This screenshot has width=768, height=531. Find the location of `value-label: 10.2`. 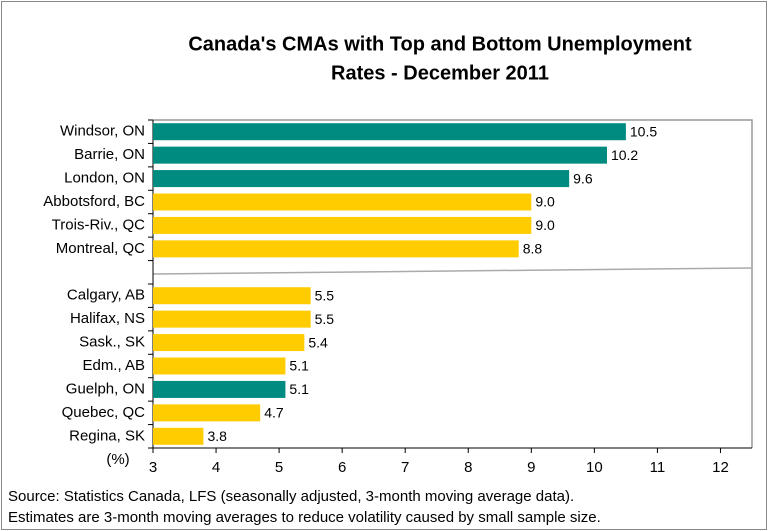

value-label: 10.2 is located at coordinates (624, 155).